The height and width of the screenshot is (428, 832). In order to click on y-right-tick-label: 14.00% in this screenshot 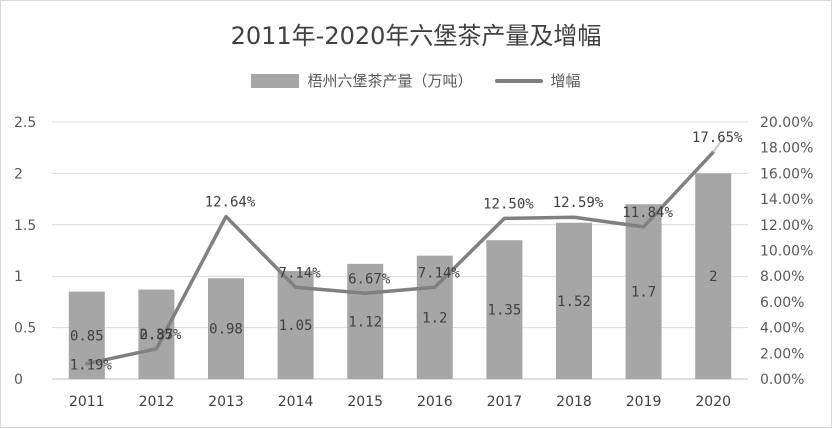, I will do `click(786, 200)`.